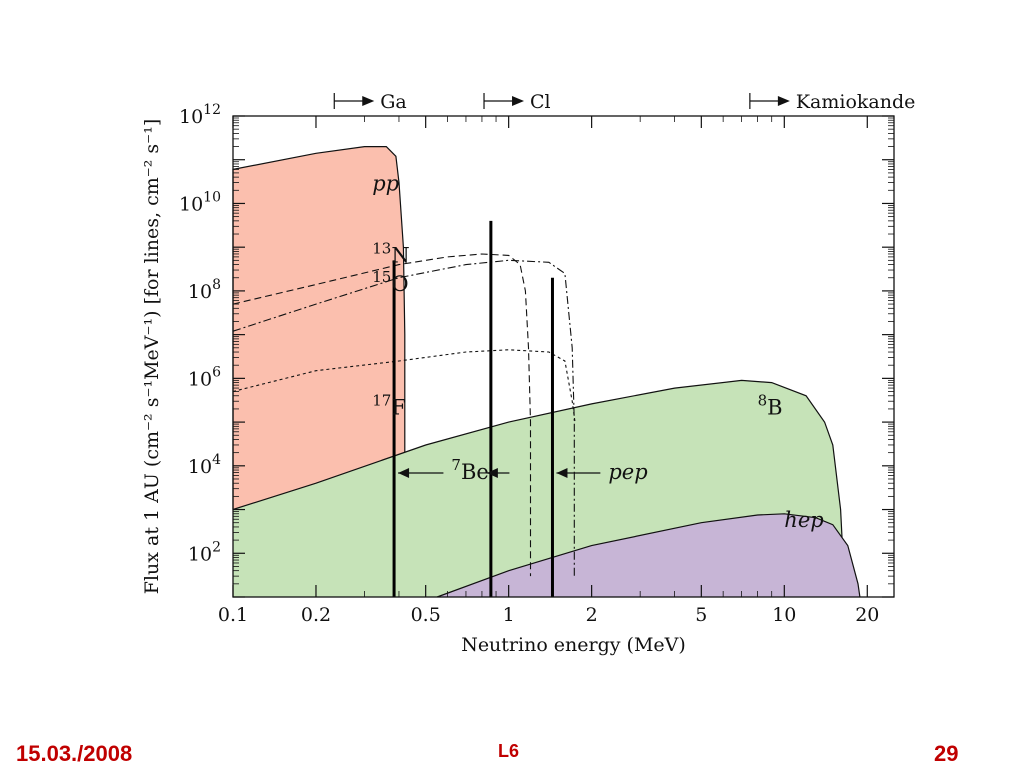 This screenshot has width=1024, height=768. Describe the element at coordinates (385, 183) in the screenshot. I see `annotation-pp: pp` at that location.